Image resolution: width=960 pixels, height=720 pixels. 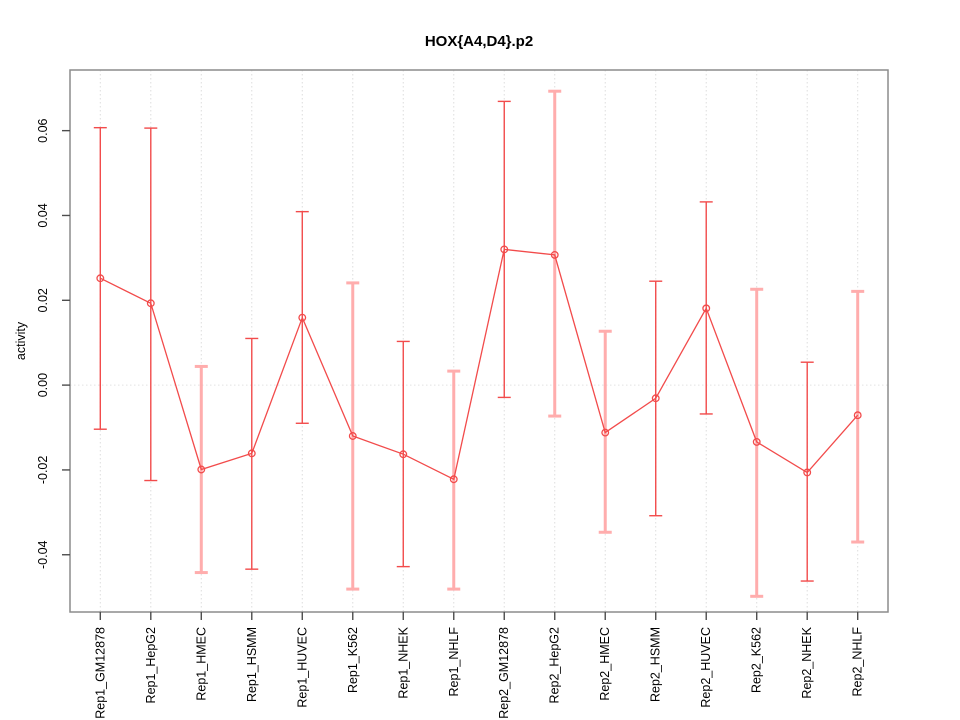 I want to click on x-tick-label: Rep2_HSMM, so click(x=656, y=664).